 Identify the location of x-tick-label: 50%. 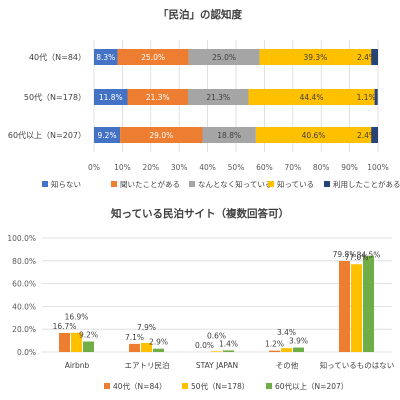
(236, 167).